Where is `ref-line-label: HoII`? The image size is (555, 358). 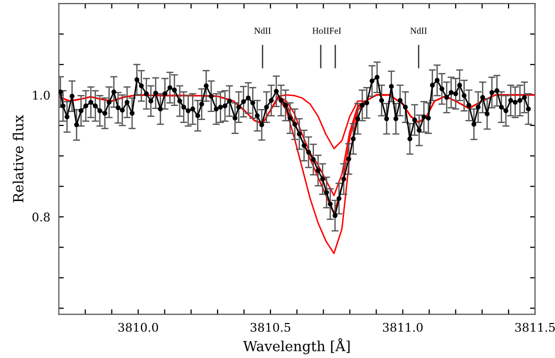 ref-line-label: HoII is located at coordinates (320, 31).